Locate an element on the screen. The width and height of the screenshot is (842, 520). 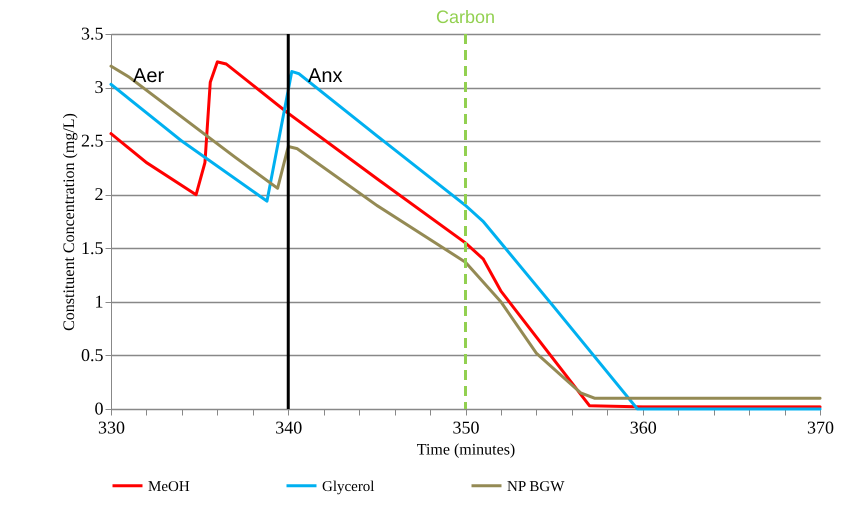
legend-label: MeOH is located at coordinates (169, 486).